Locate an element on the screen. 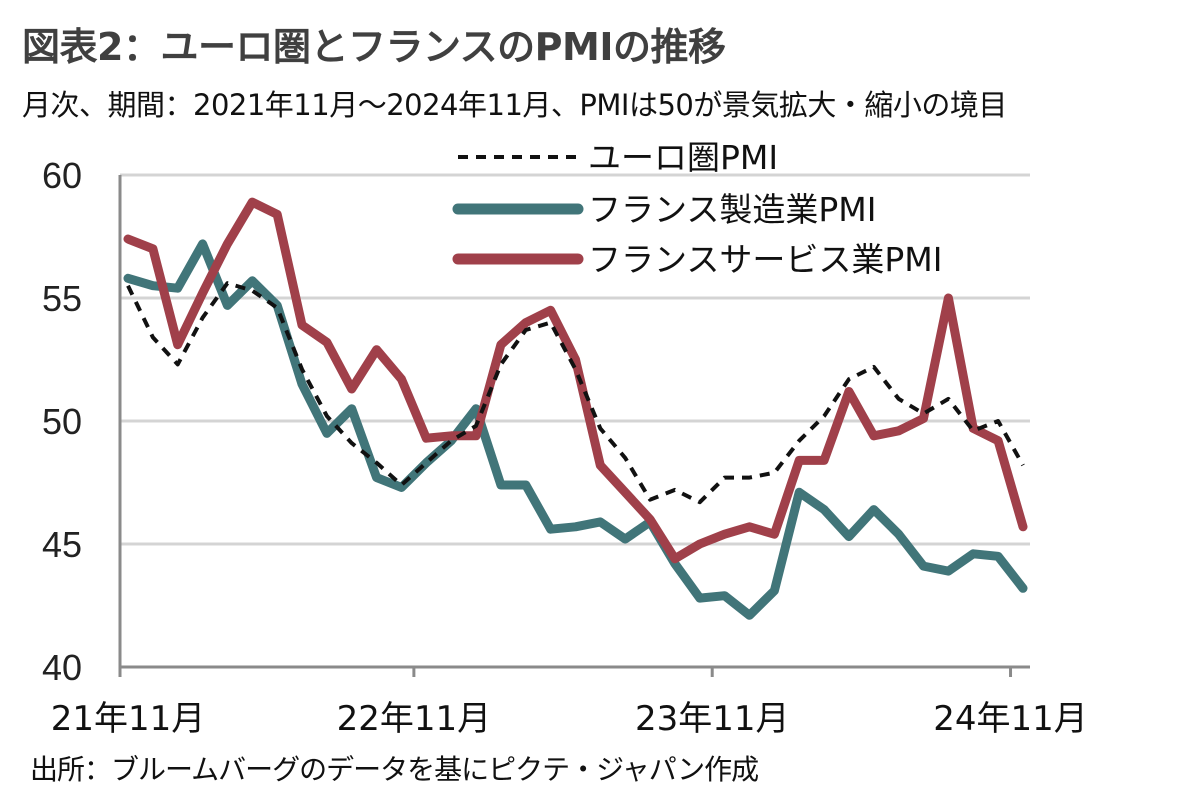  y-axis: 60 55 50 45 40 is located at coordinates (82, 421).